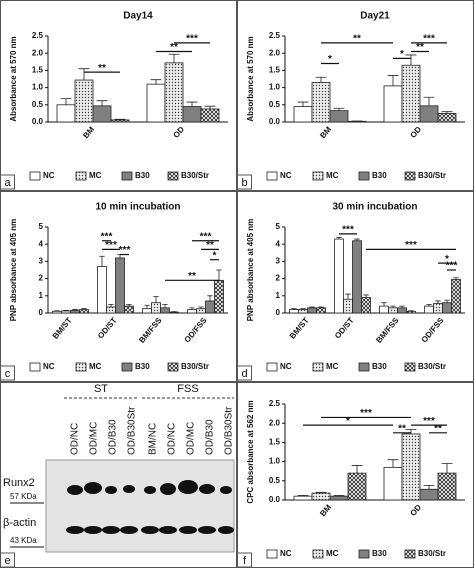 Image resolution: width=474 pixels, height=568 pixels. Describe the element at coordinates (8, 374) in the screenshot. I see `panel-letter: c` at that location.